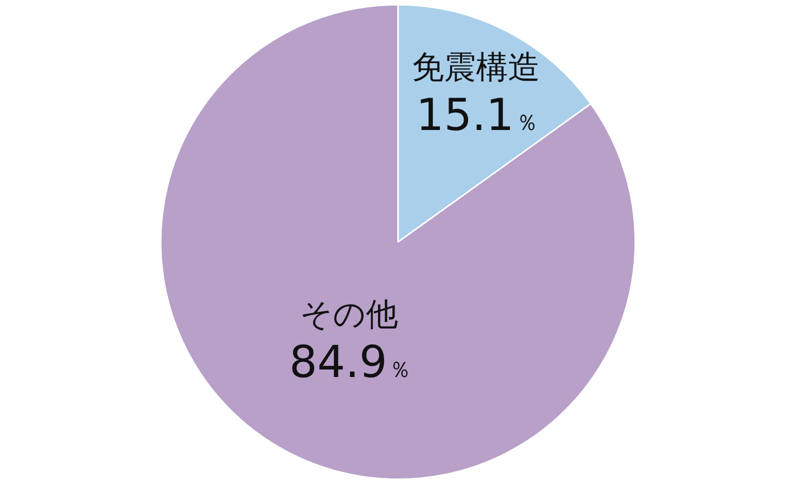 This screenshot has height=484, width=796. What do you see at coordinates (349, 313) in the screenshot?
I see `slice-label: その他` at bounding box center [349, 313].